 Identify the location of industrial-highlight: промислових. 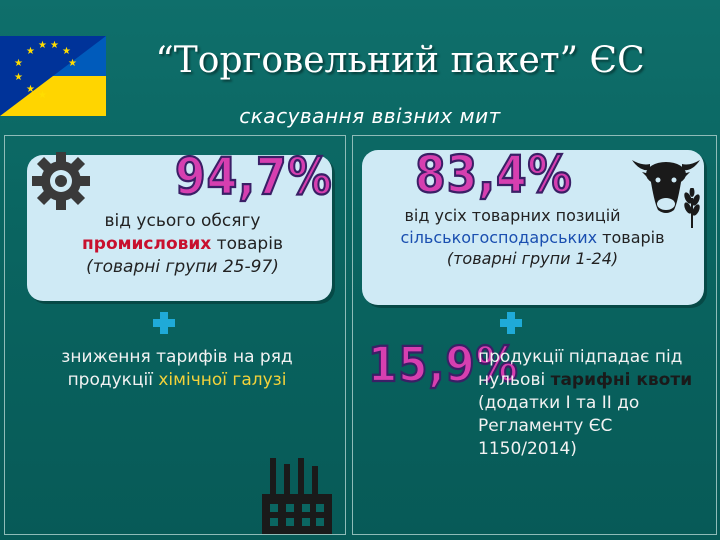
(147, 243).